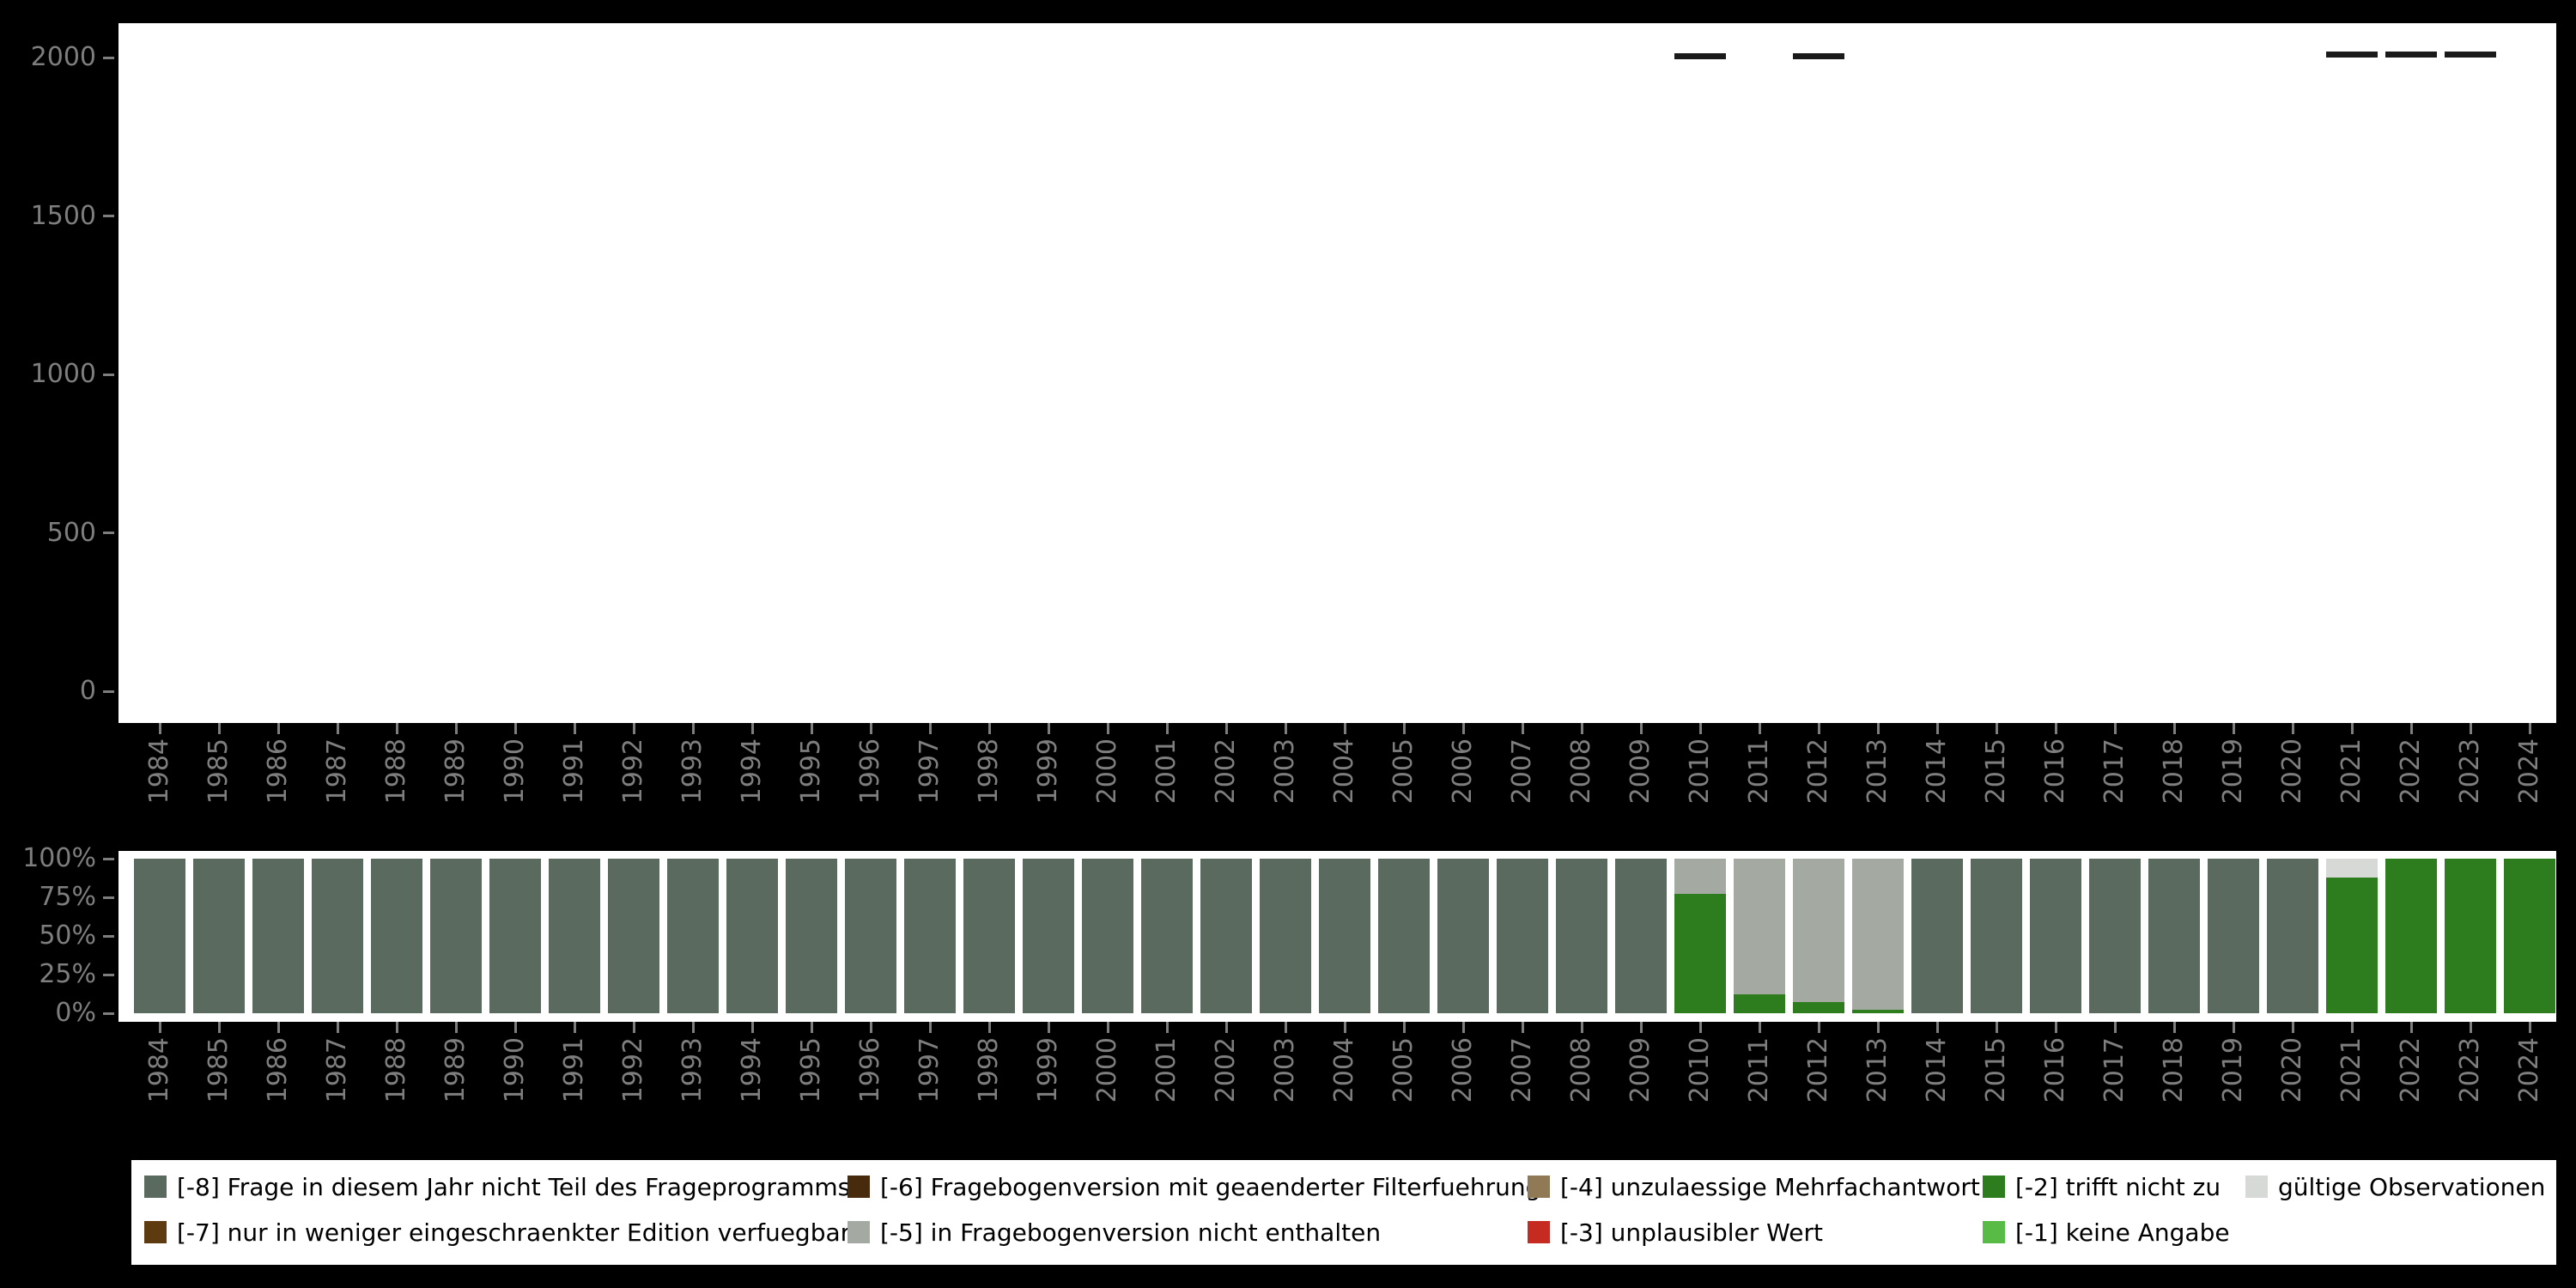 Image resolution: width=2576 pixels, height=1288 pixels. Describe the element at coordinates (2055, 1070) in the screenshot. I see `bottom-axis-year-label: 2016` at that location.